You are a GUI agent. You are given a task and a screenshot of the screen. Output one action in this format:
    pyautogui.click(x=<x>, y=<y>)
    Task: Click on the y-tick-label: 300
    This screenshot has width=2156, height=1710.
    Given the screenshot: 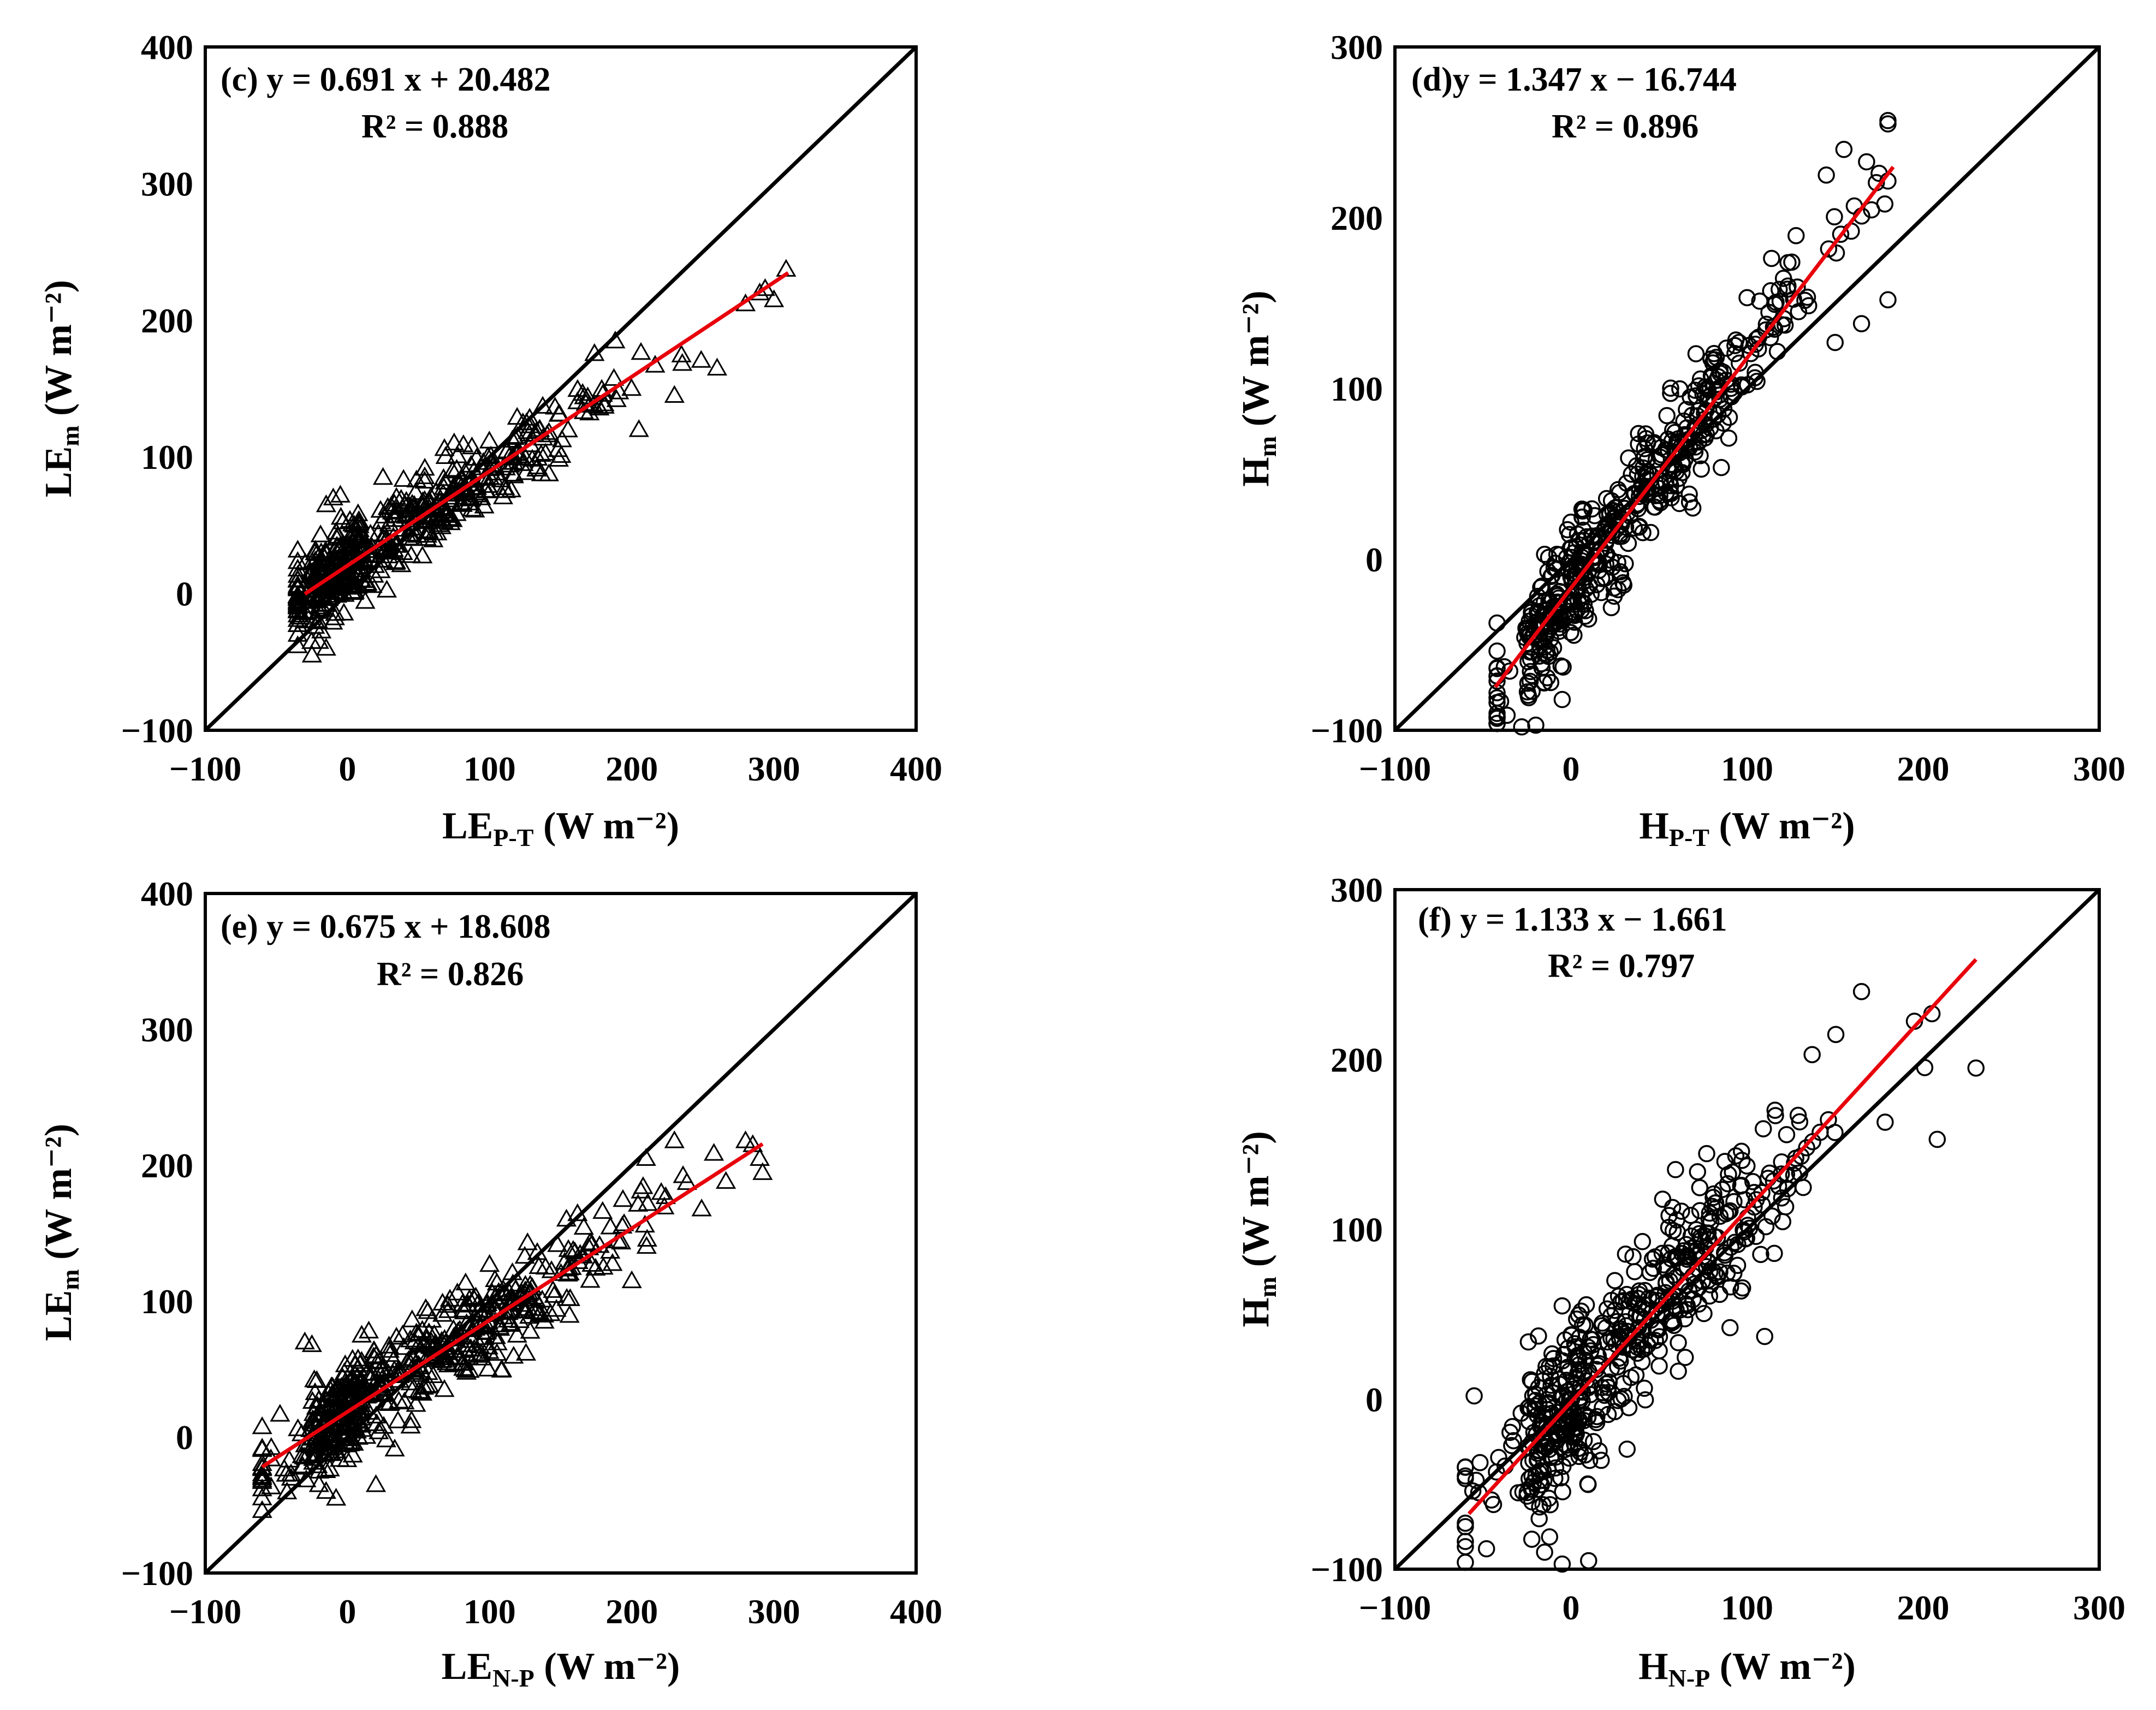 What is the action you would take?
    pyautogui.click(x=1357, y=47)
    